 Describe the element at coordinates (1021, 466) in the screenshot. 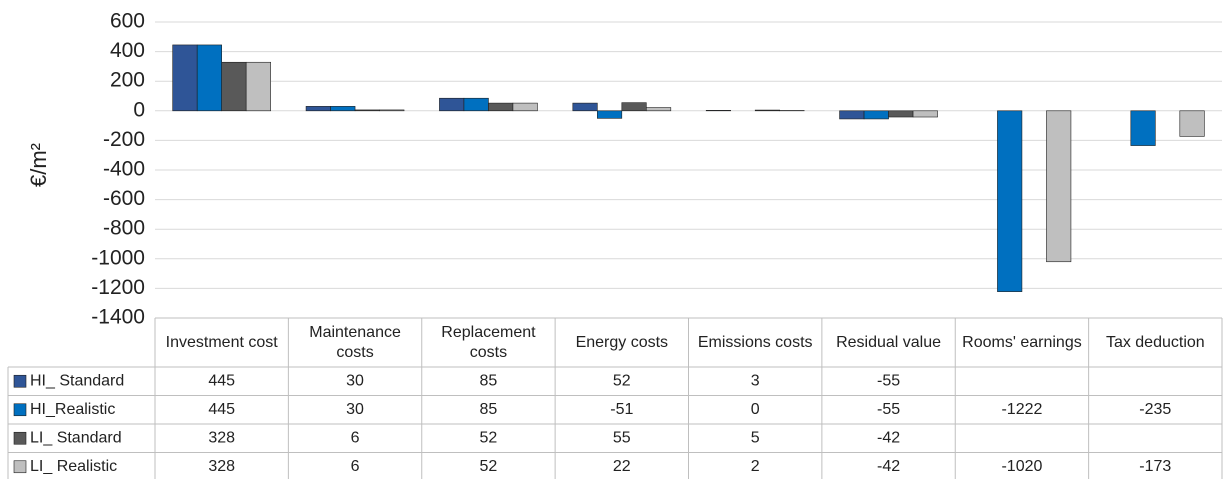

I see `table-value: -1020` at that location.